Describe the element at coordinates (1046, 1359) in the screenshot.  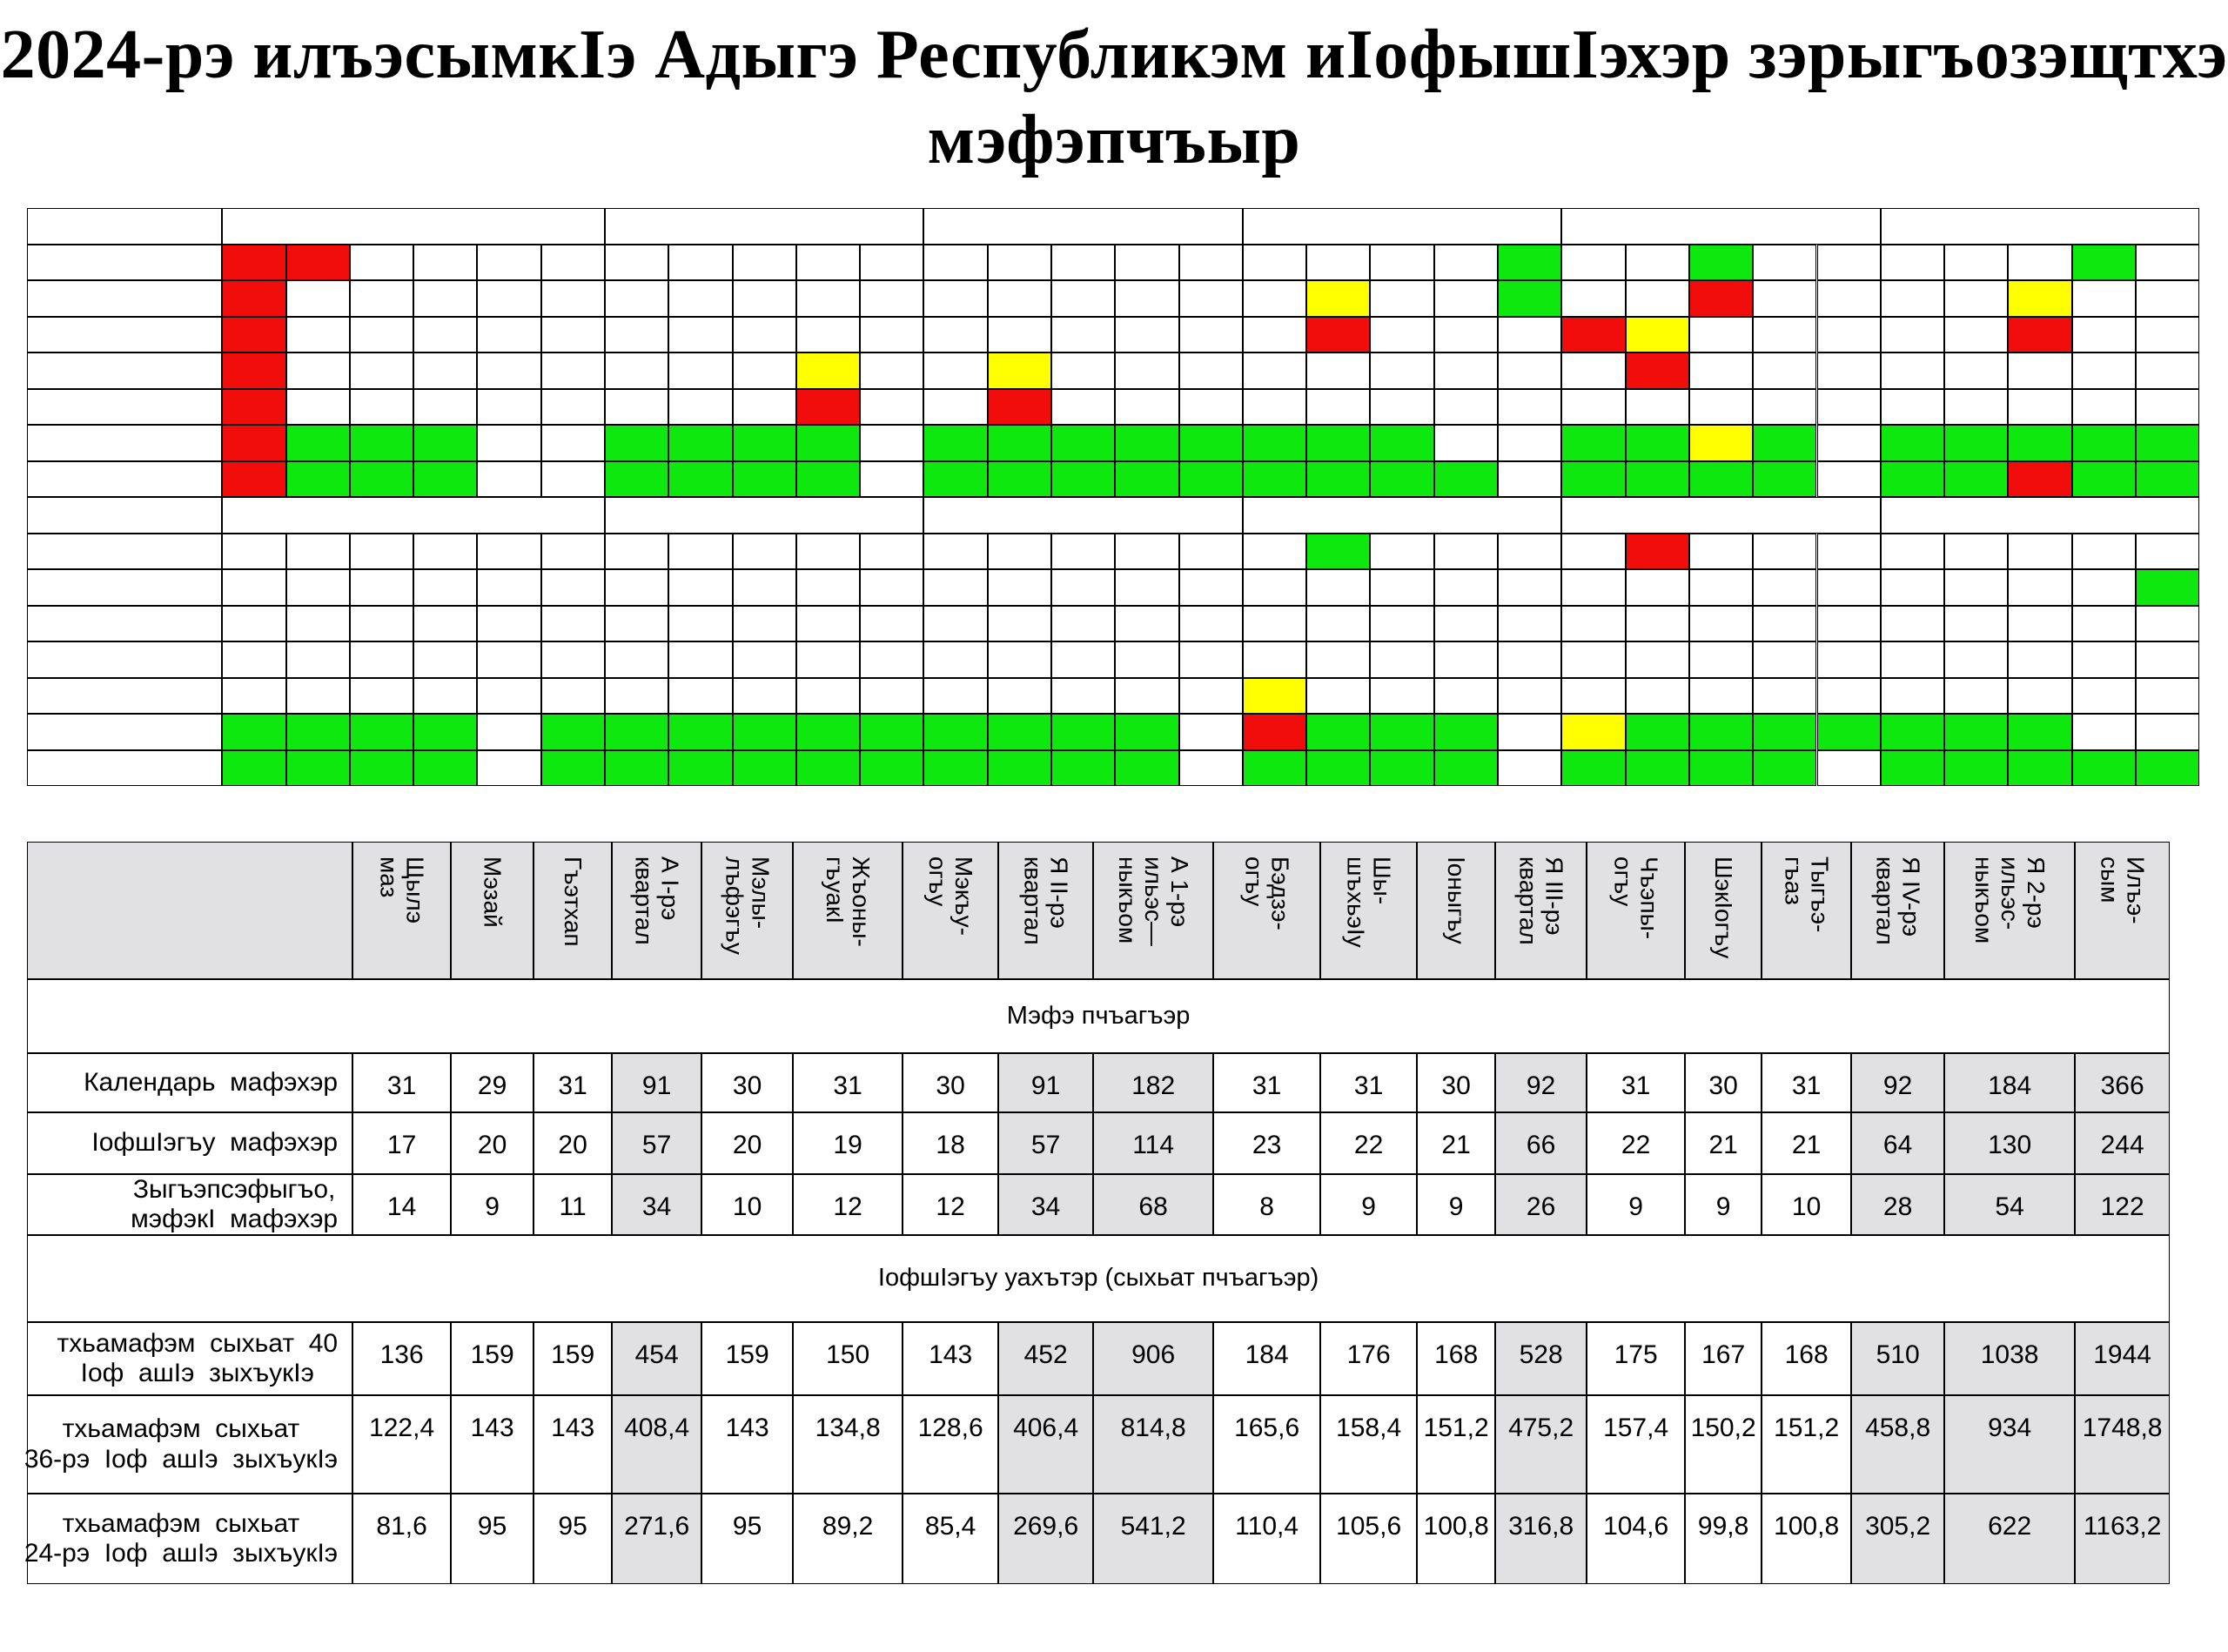
I see `summary-value-cell: 452` at that location.